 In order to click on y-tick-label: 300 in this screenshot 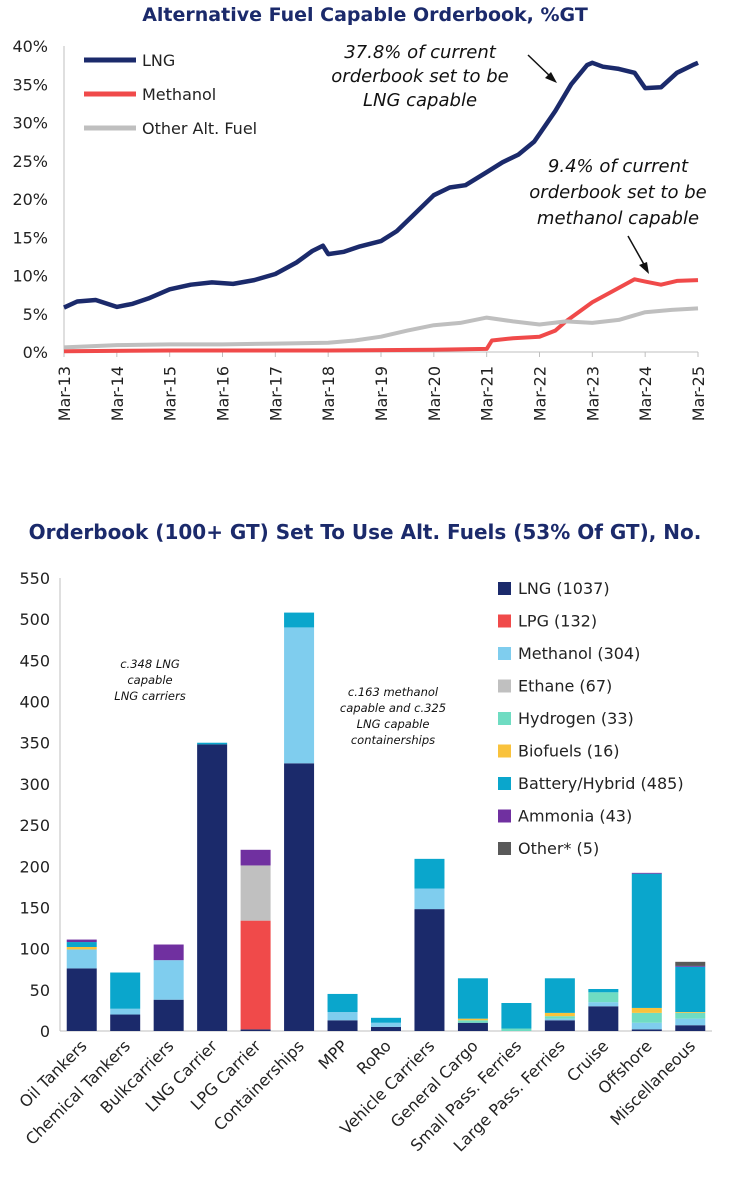, I will do `click(34, 784)`.